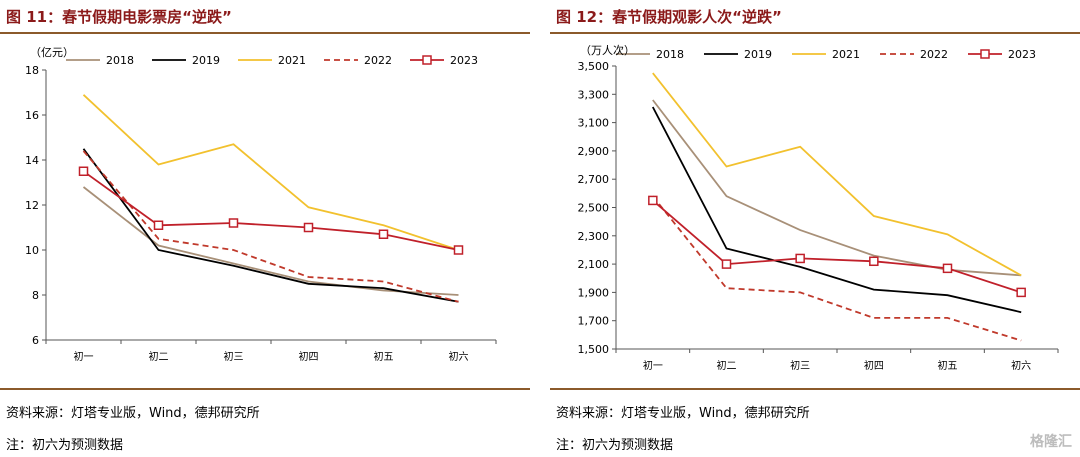 This screenshot has width=1080, height=457. What do you see at coordinates (594, 208) in the screenshot?
I see `y-tick-label: 2,500` at bounding box center [594, 208].